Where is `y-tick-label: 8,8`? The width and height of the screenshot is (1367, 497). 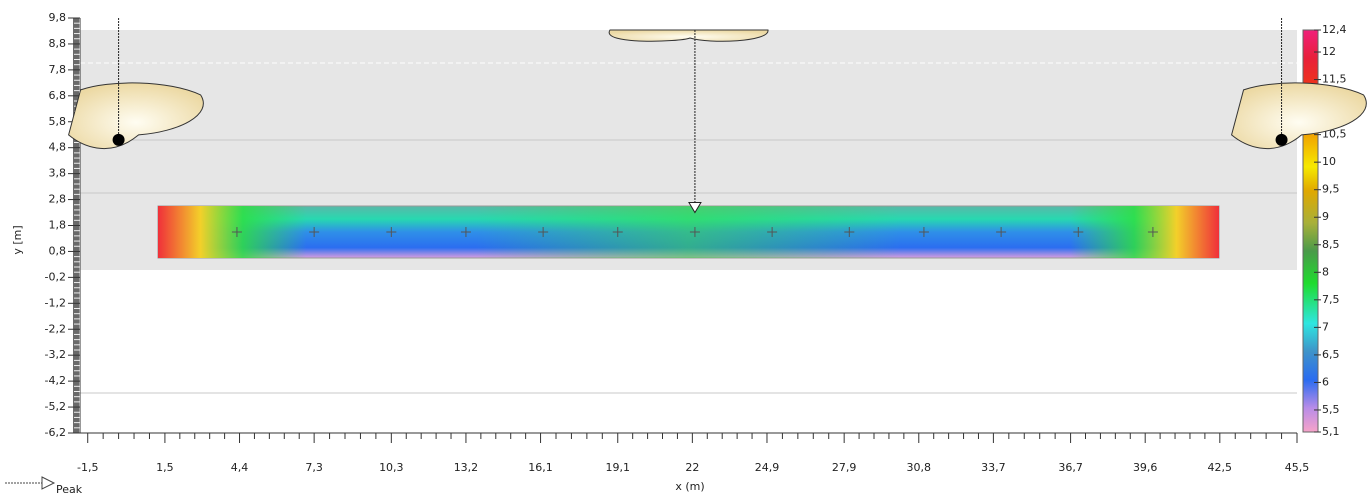 y-tick-label: 8,8 is located at coordinates (58, 43).